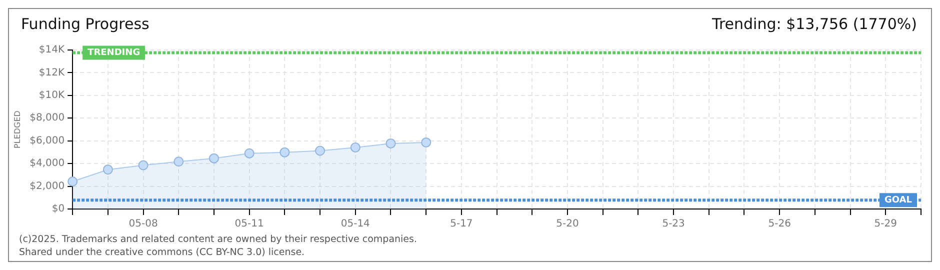 This screenshot has height=270, width=940. What do you see at coordinates (143, 224) in the screenshot?
I see `x-tick-label: 05-08` at bounding box center [143, 224].